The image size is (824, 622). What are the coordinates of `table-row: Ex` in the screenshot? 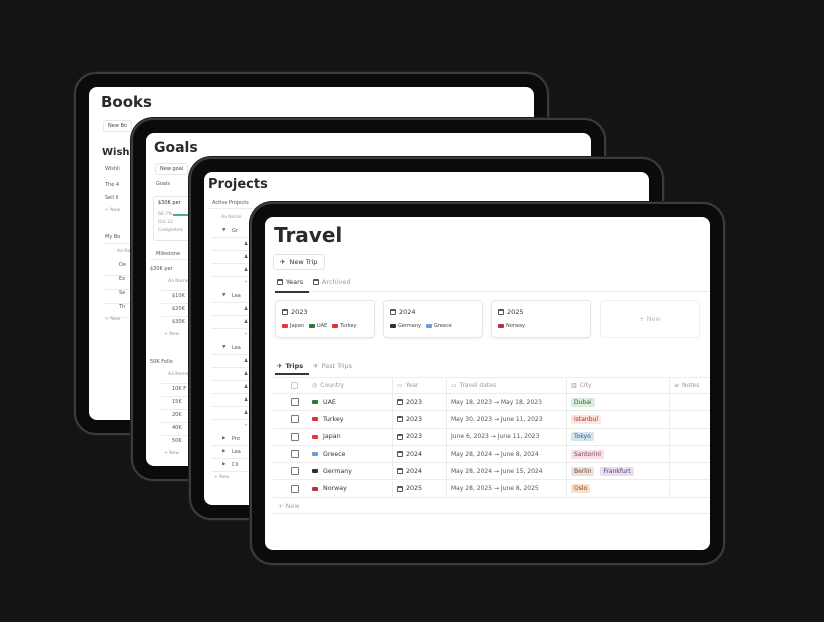 It's located at (122, 279).